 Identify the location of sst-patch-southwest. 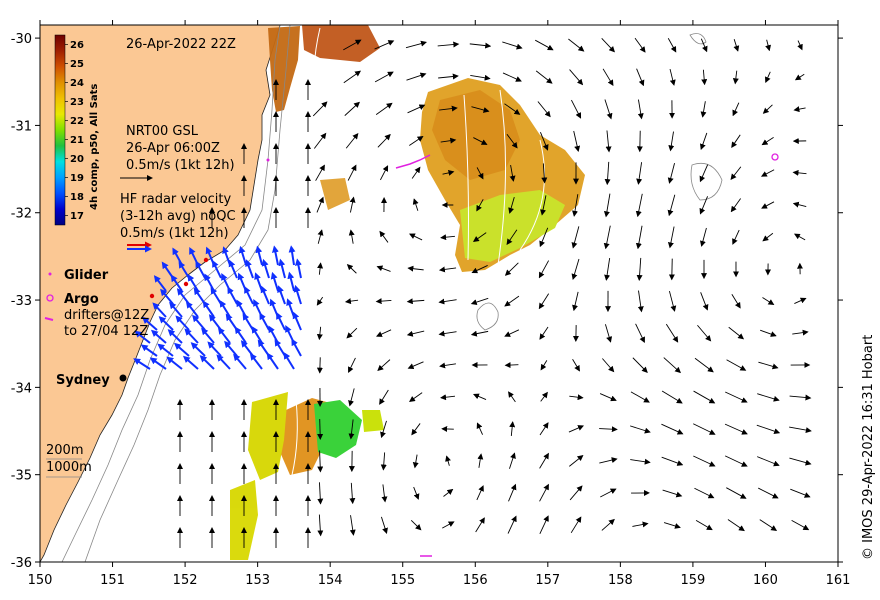
(244, 520).